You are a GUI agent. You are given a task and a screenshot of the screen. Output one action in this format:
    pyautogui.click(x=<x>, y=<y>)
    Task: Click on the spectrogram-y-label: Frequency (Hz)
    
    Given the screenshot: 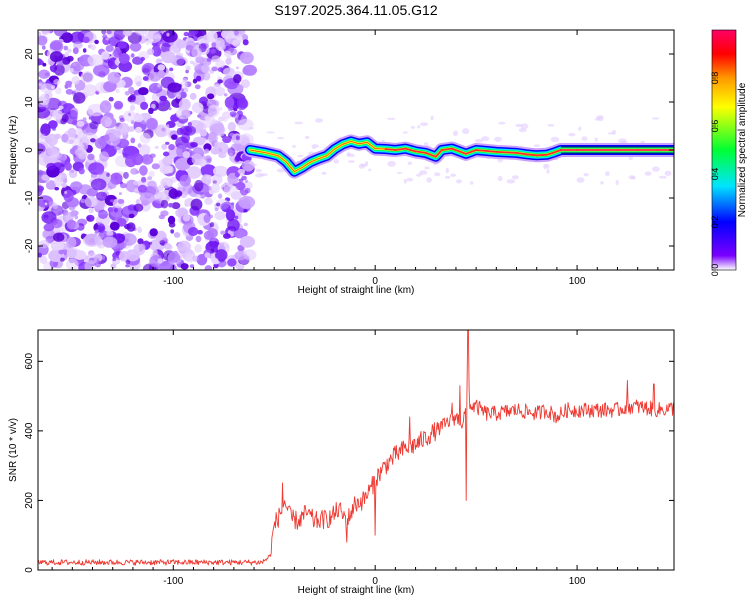 What is the action you would take?
    pyautogui.click(x=13, y=150)
    